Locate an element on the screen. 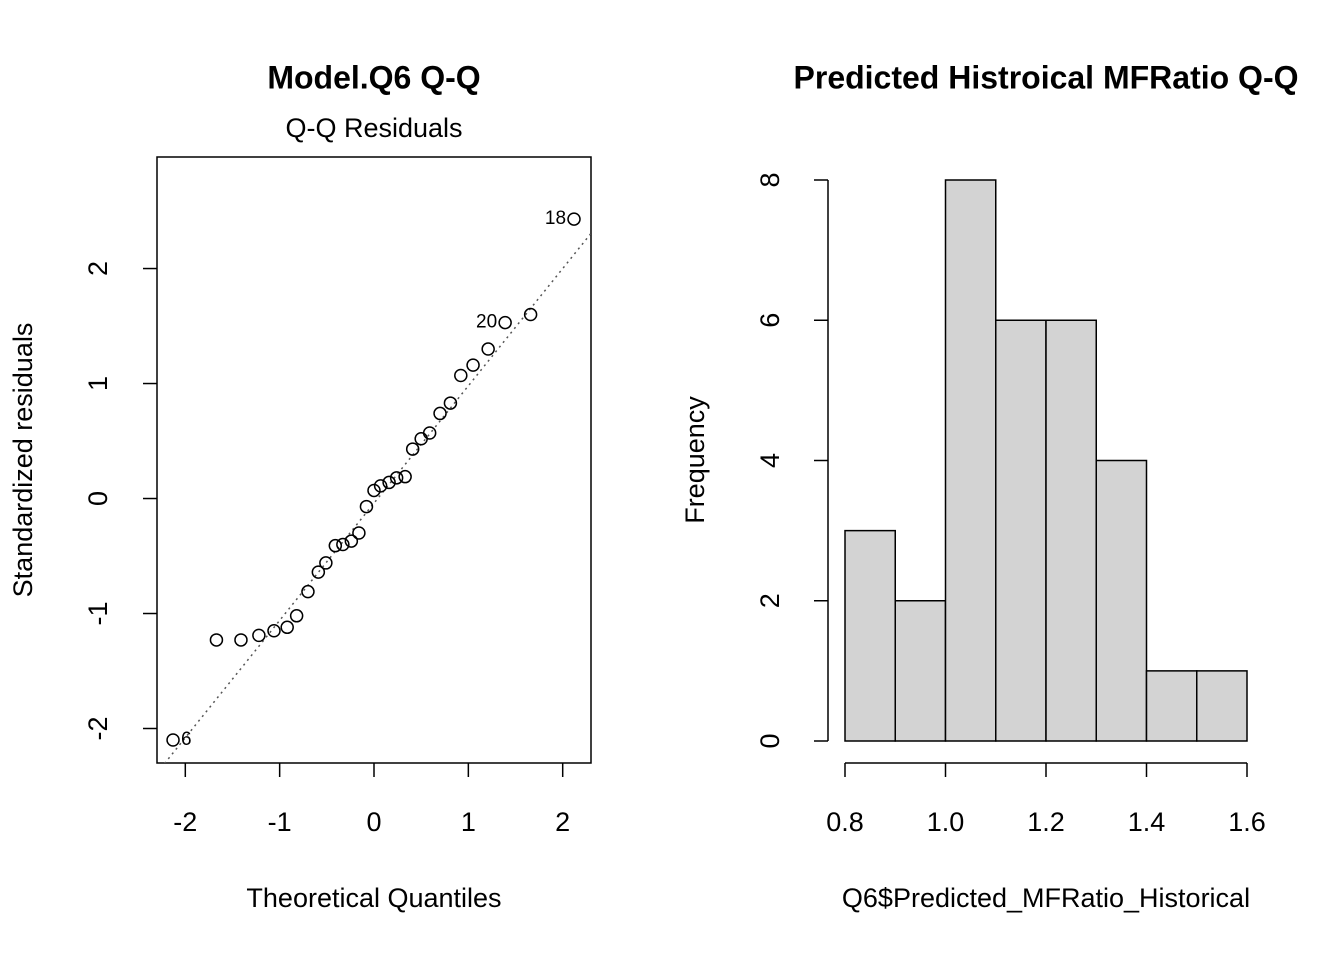 Image resolution: width=1344 pixels, height=960 pixels. x-tick-label: 0.8 is located at coordinates (845, 822).